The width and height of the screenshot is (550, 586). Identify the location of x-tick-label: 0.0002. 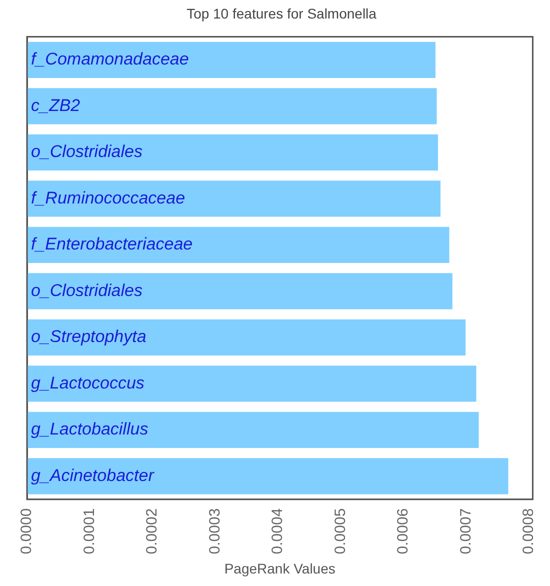
(152, 531).